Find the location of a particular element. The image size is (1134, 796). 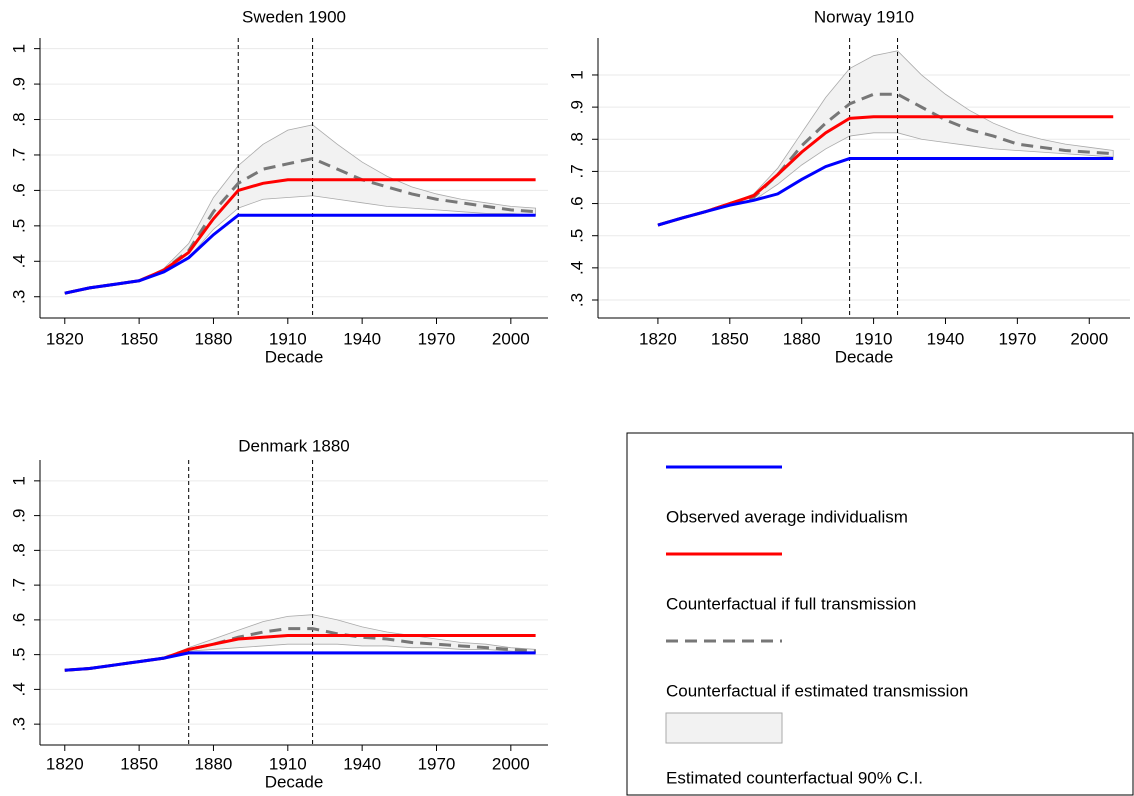

legend-symbol is located at coordinates (724, 728).